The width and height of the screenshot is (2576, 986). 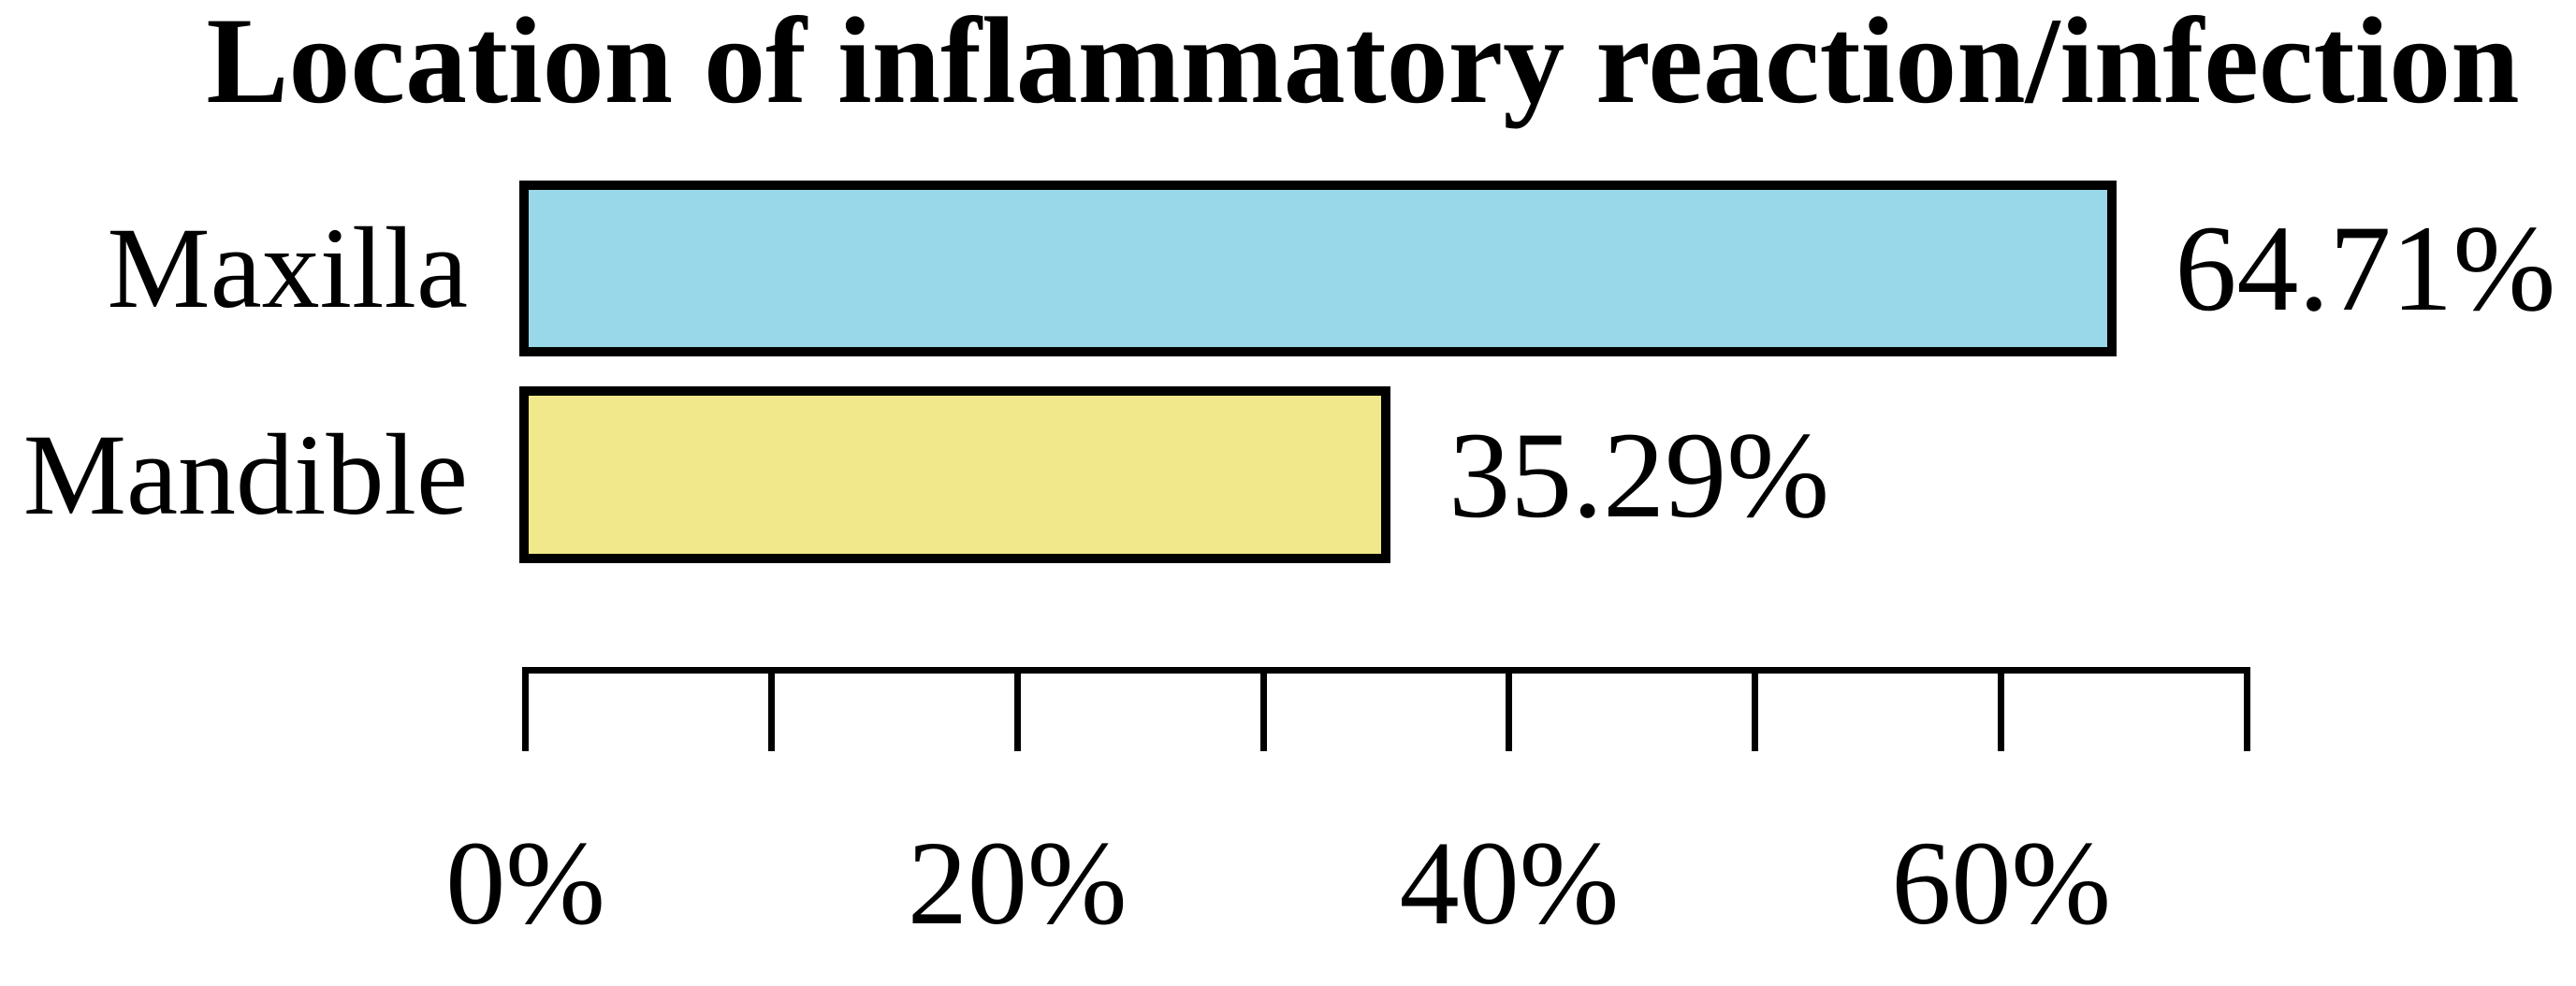 What do you see at coordinates (1386, 709) in the screenshot?
I see `x-axis` at bounding box center [1386, 709].